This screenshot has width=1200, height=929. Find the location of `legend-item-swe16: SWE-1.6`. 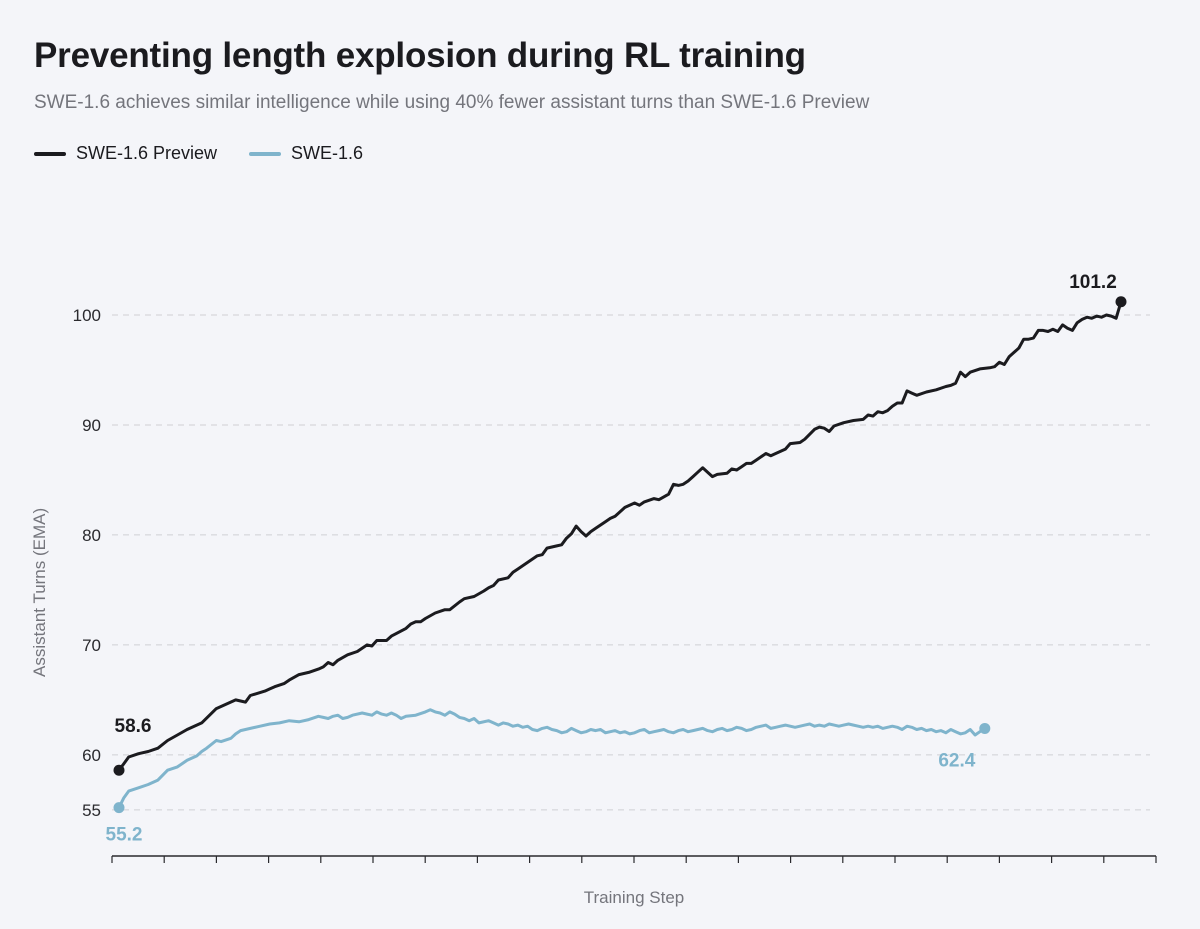

legend-item-swe16: SWE-1.6 is located at coordinates (306, 153).